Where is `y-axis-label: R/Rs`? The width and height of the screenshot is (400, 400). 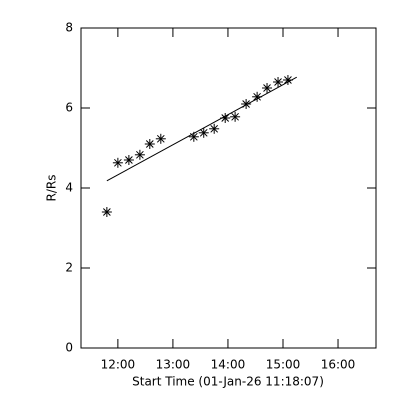 y-axis-label: R/Rs is located at coordinates (52, 188).